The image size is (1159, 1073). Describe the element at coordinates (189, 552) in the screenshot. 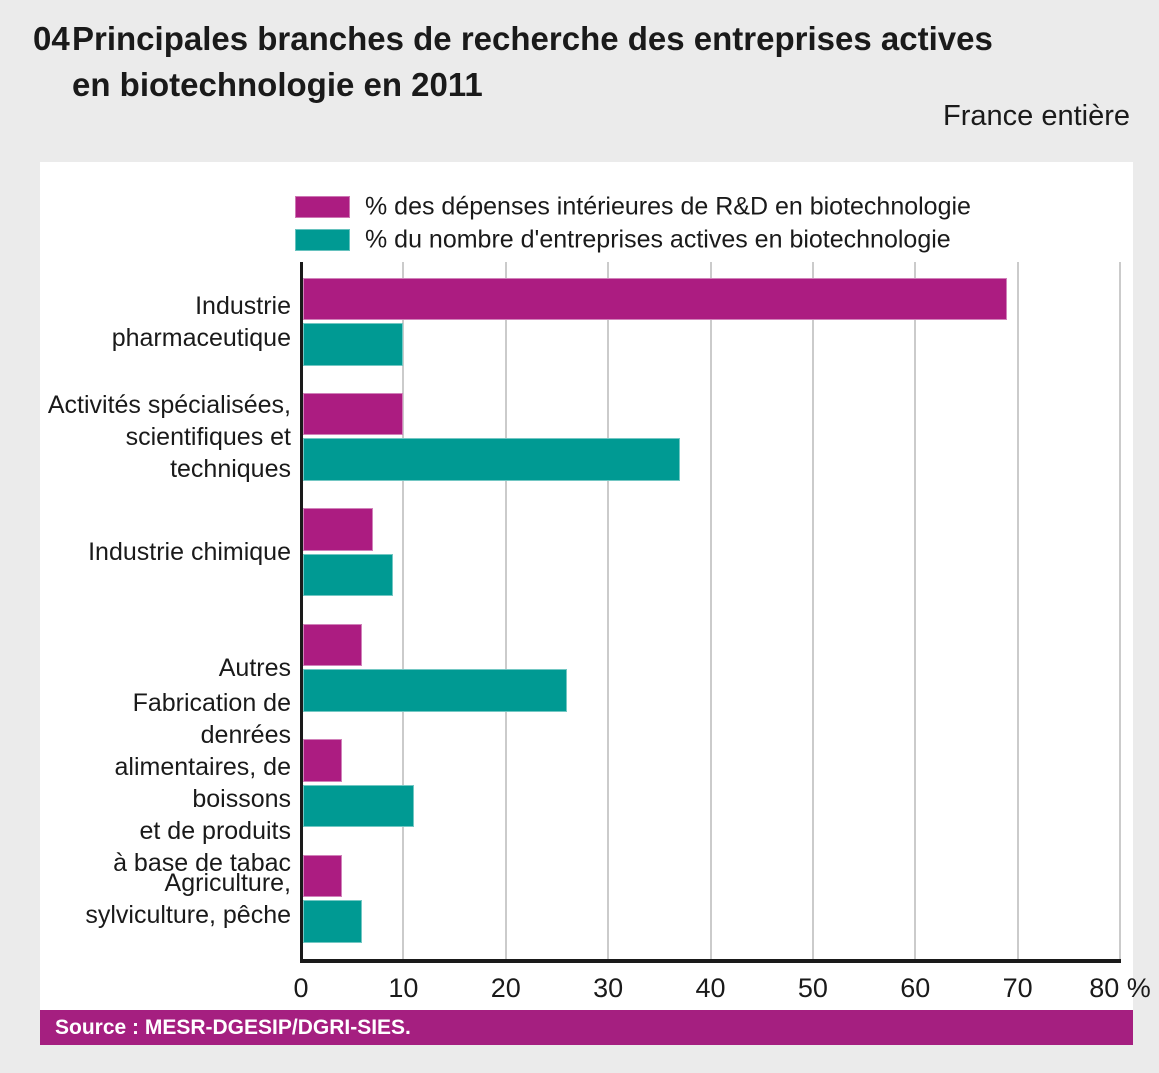

I see `category-label: Industrie chimique` at that location.